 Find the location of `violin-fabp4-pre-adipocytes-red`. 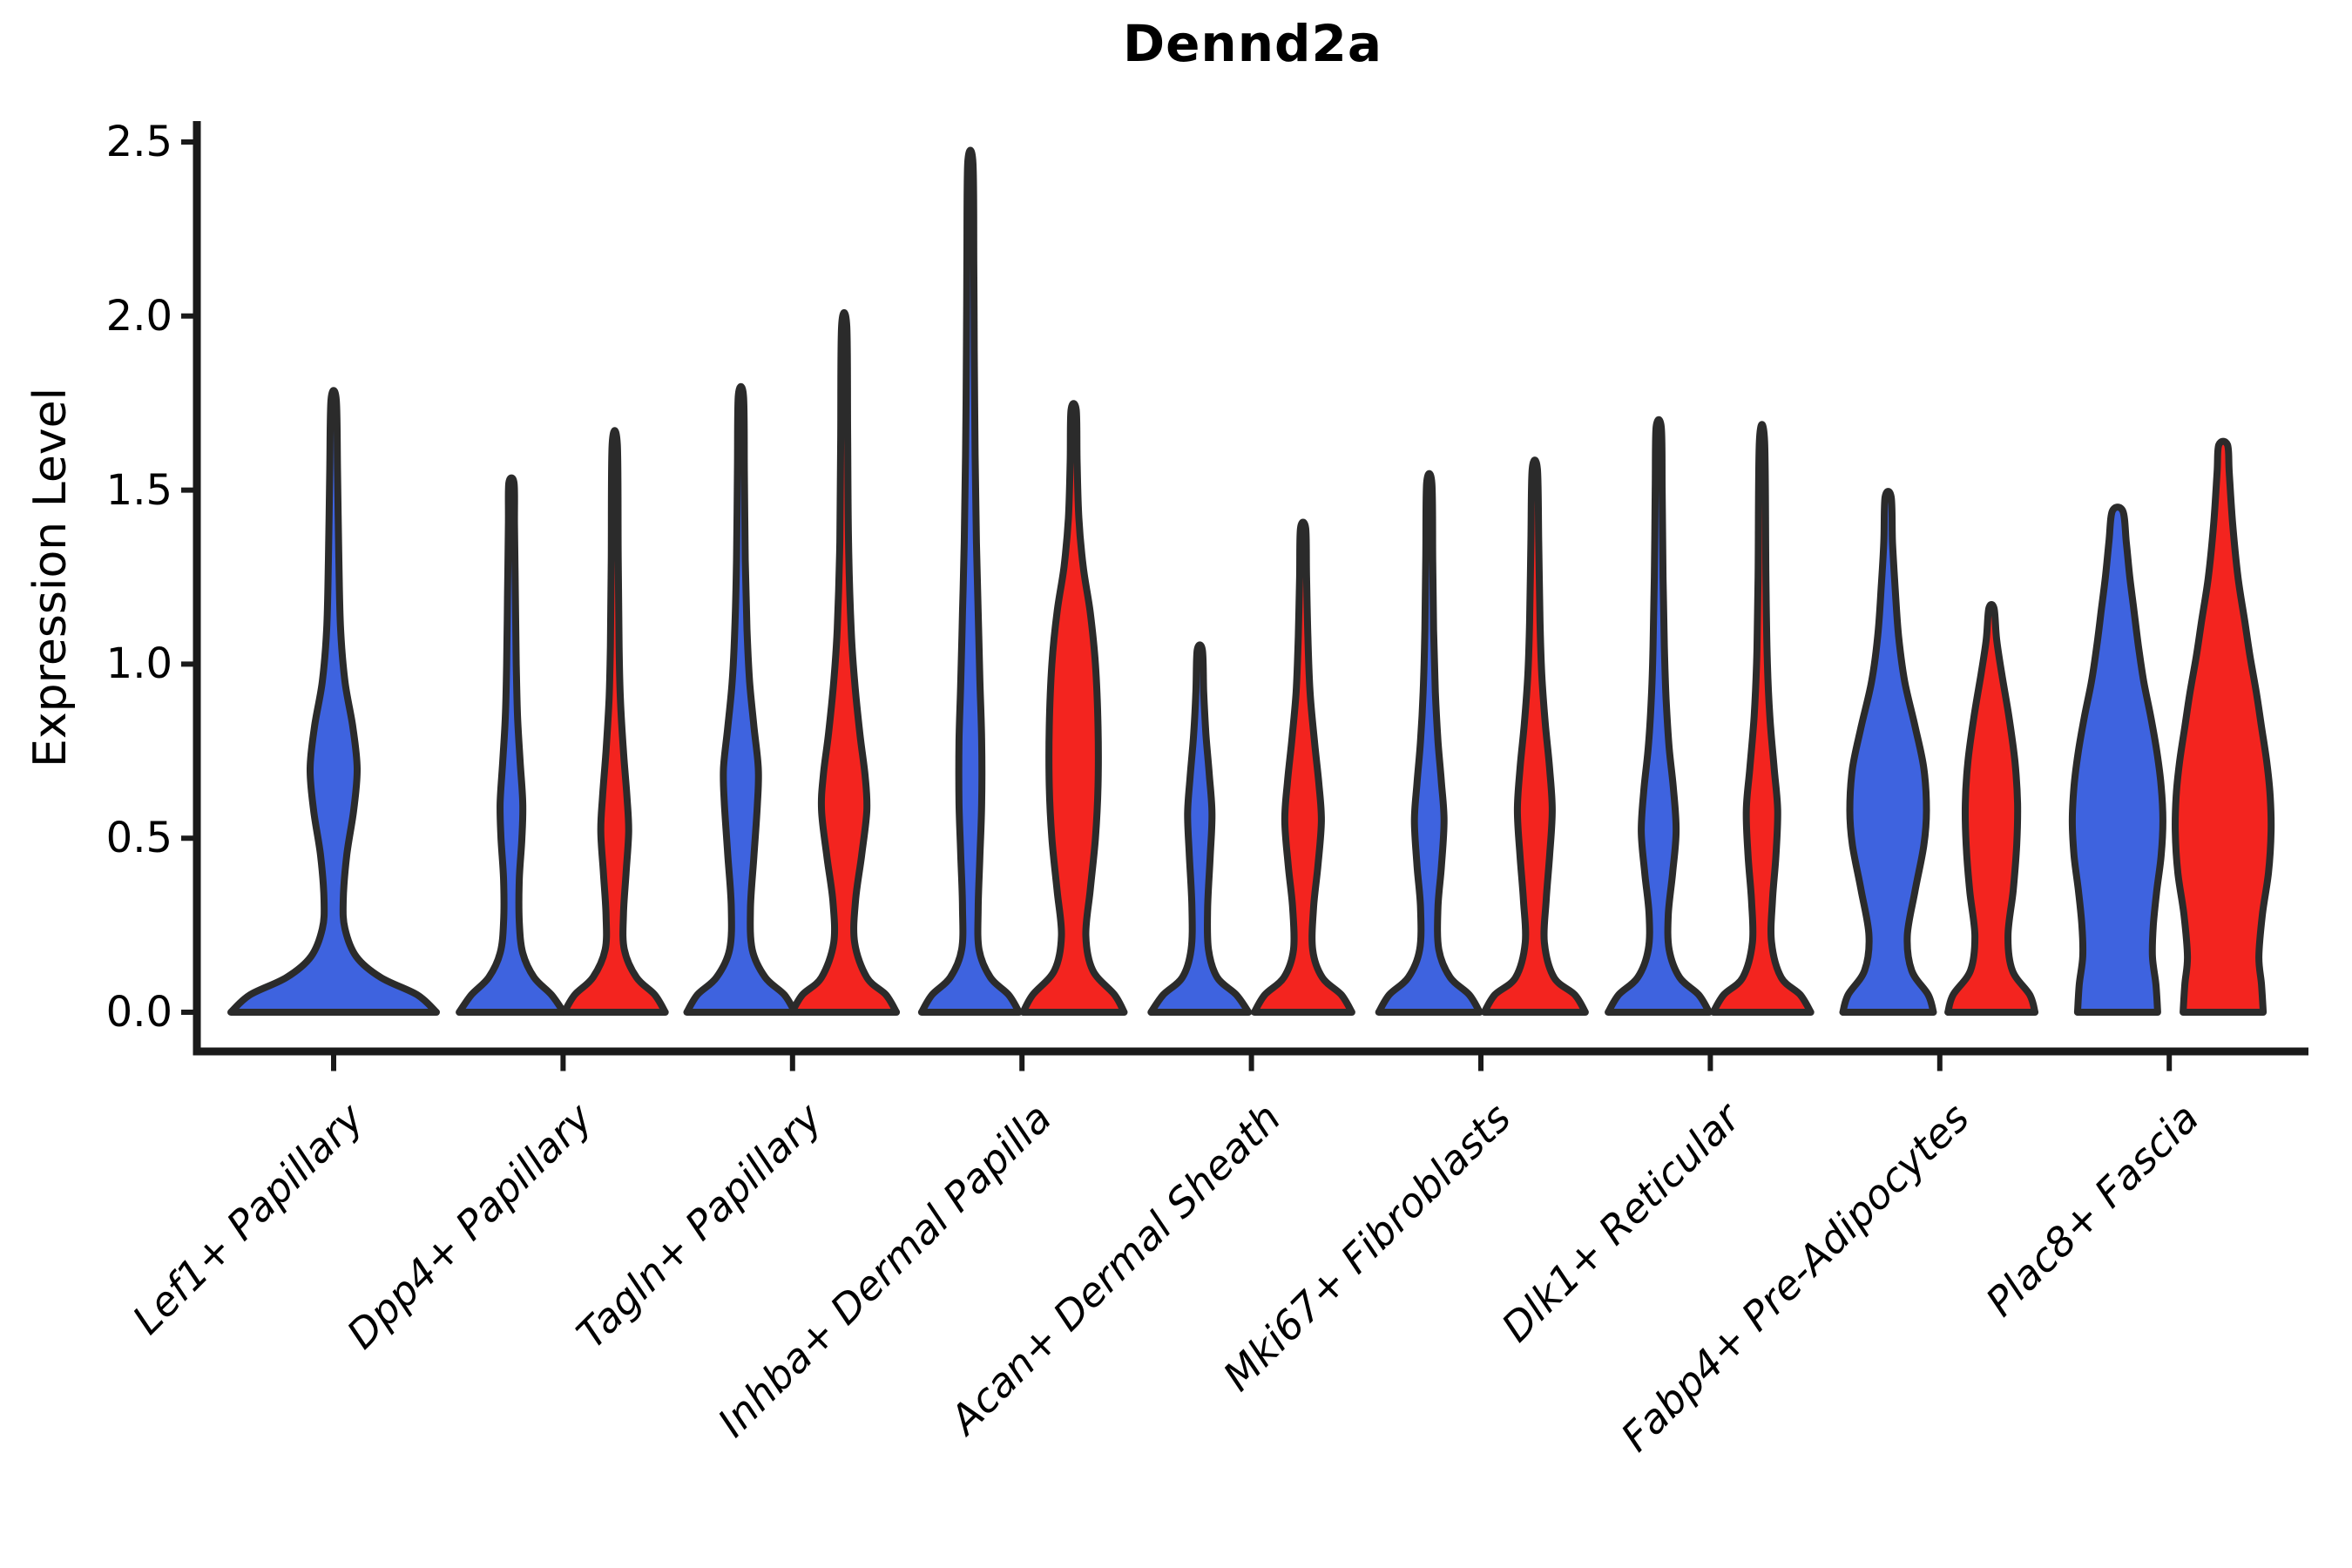

violin-fabp4-pre-adipocytes-red is located at coordinates (1992, 808).